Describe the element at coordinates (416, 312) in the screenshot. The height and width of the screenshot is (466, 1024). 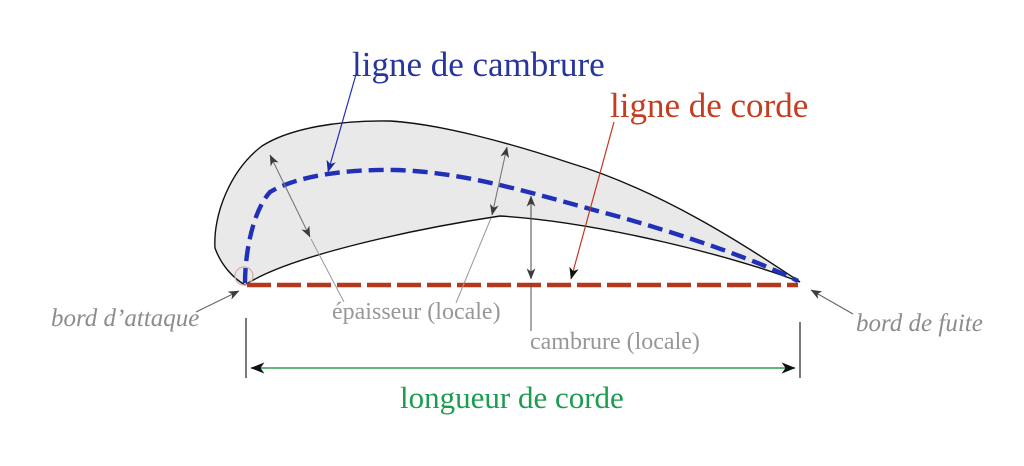
I see `local-thickness-label: épaisseur (locale)` at that location.